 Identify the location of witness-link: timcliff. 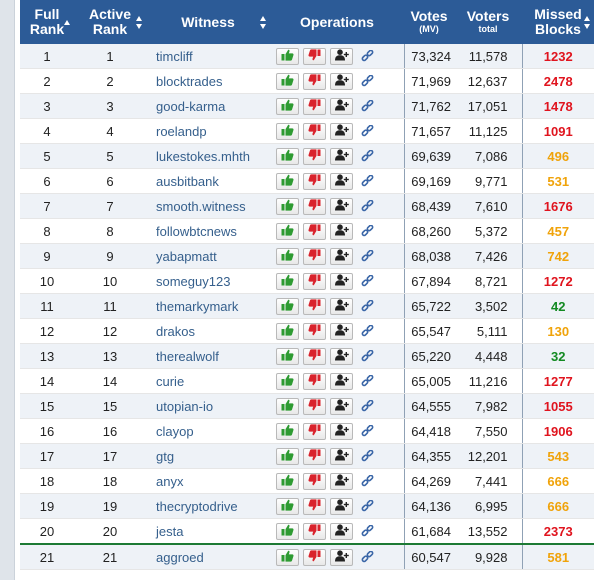
(174, 56).